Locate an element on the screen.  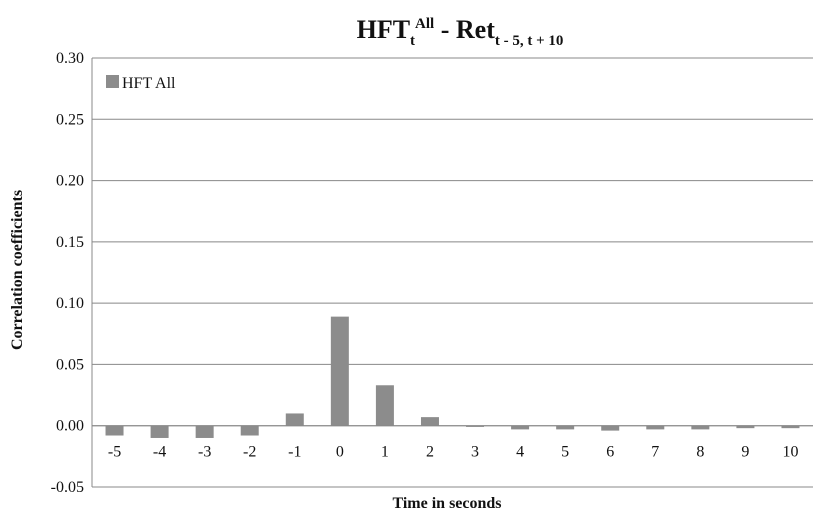
x-tick-label: 9 is located at coordinates (745, 452).